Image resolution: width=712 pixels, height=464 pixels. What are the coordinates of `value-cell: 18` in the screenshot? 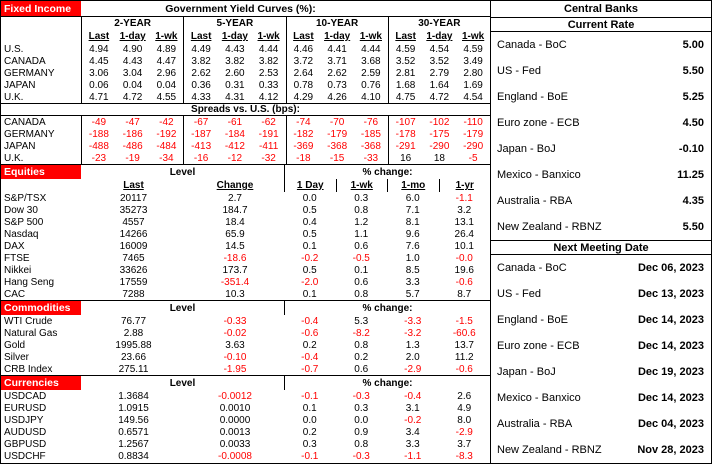 It's located at (439, 158).